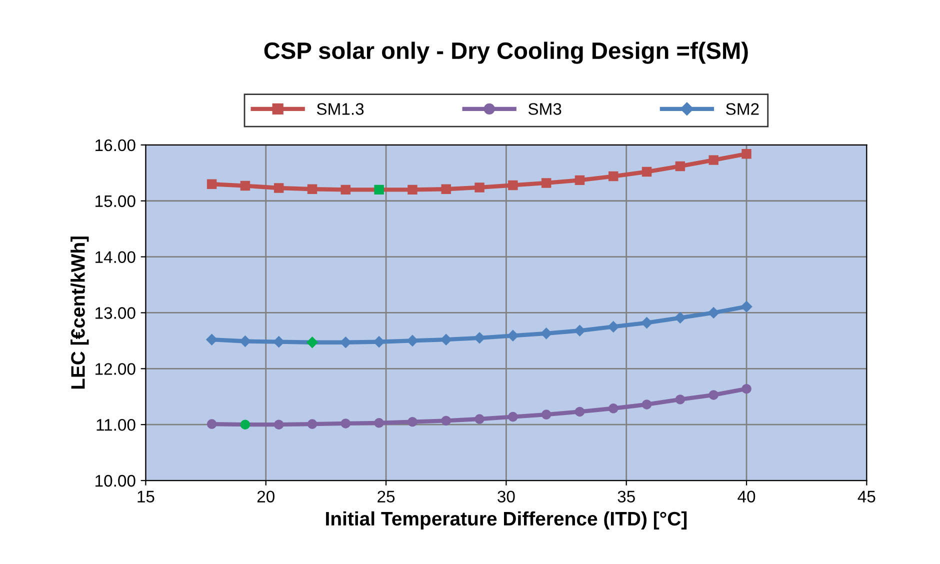 This screenshot has width=940, height=564. Describe the element at coordinates (116, 257) in the screenshot. I see `y-tick-label: 14.00` at that location.